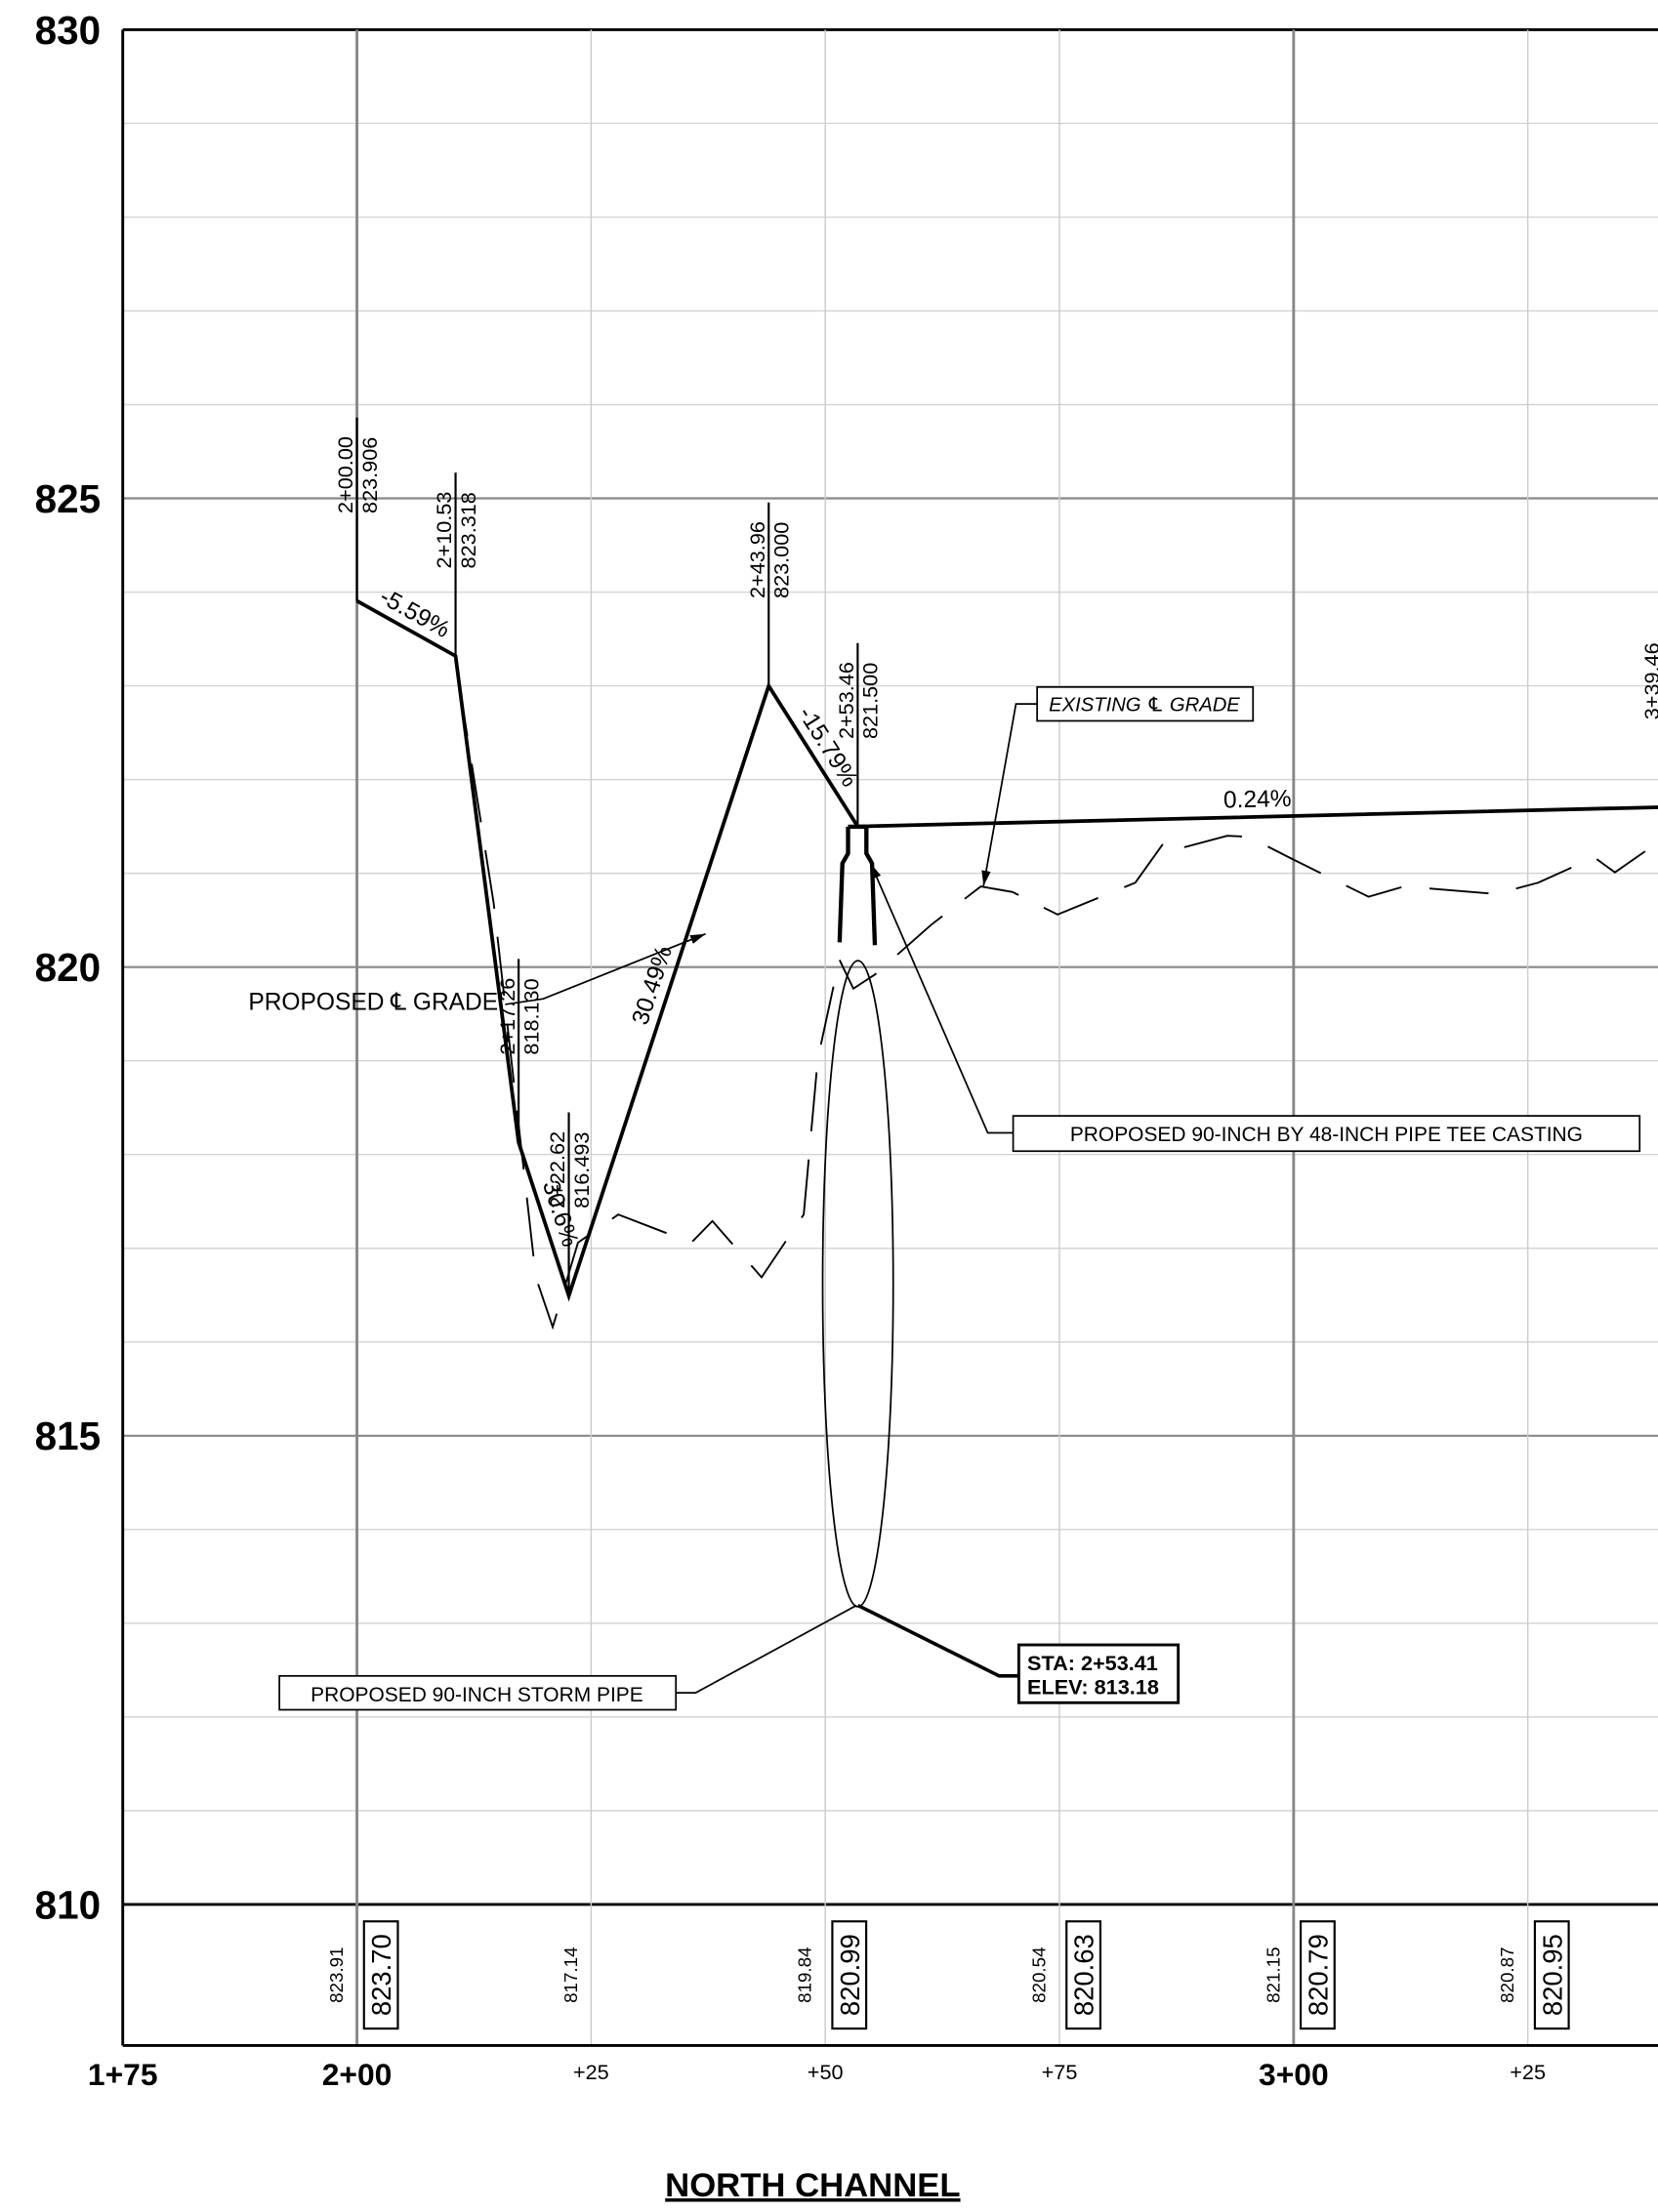 The width and height of the screenshot is (1658, 2212). What do you see at coordinates (530, 1016) in the screenshot?
I see `elevation-label: 818.130` at bounding box center [530, 1016].